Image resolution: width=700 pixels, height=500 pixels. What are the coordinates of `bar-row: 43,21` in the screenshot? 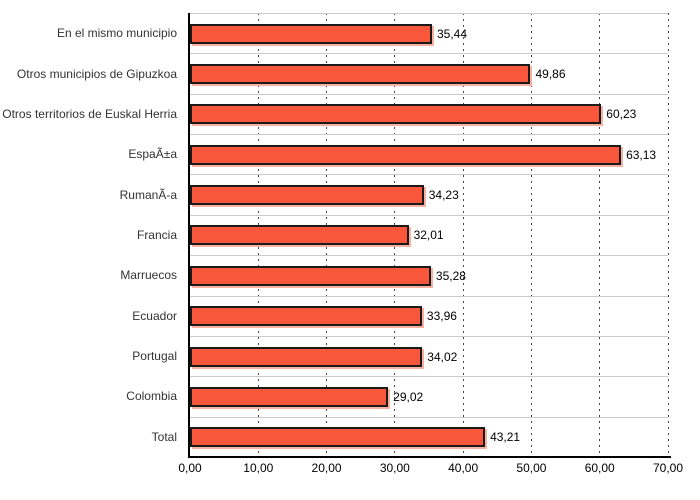 It's located at (429, 436).